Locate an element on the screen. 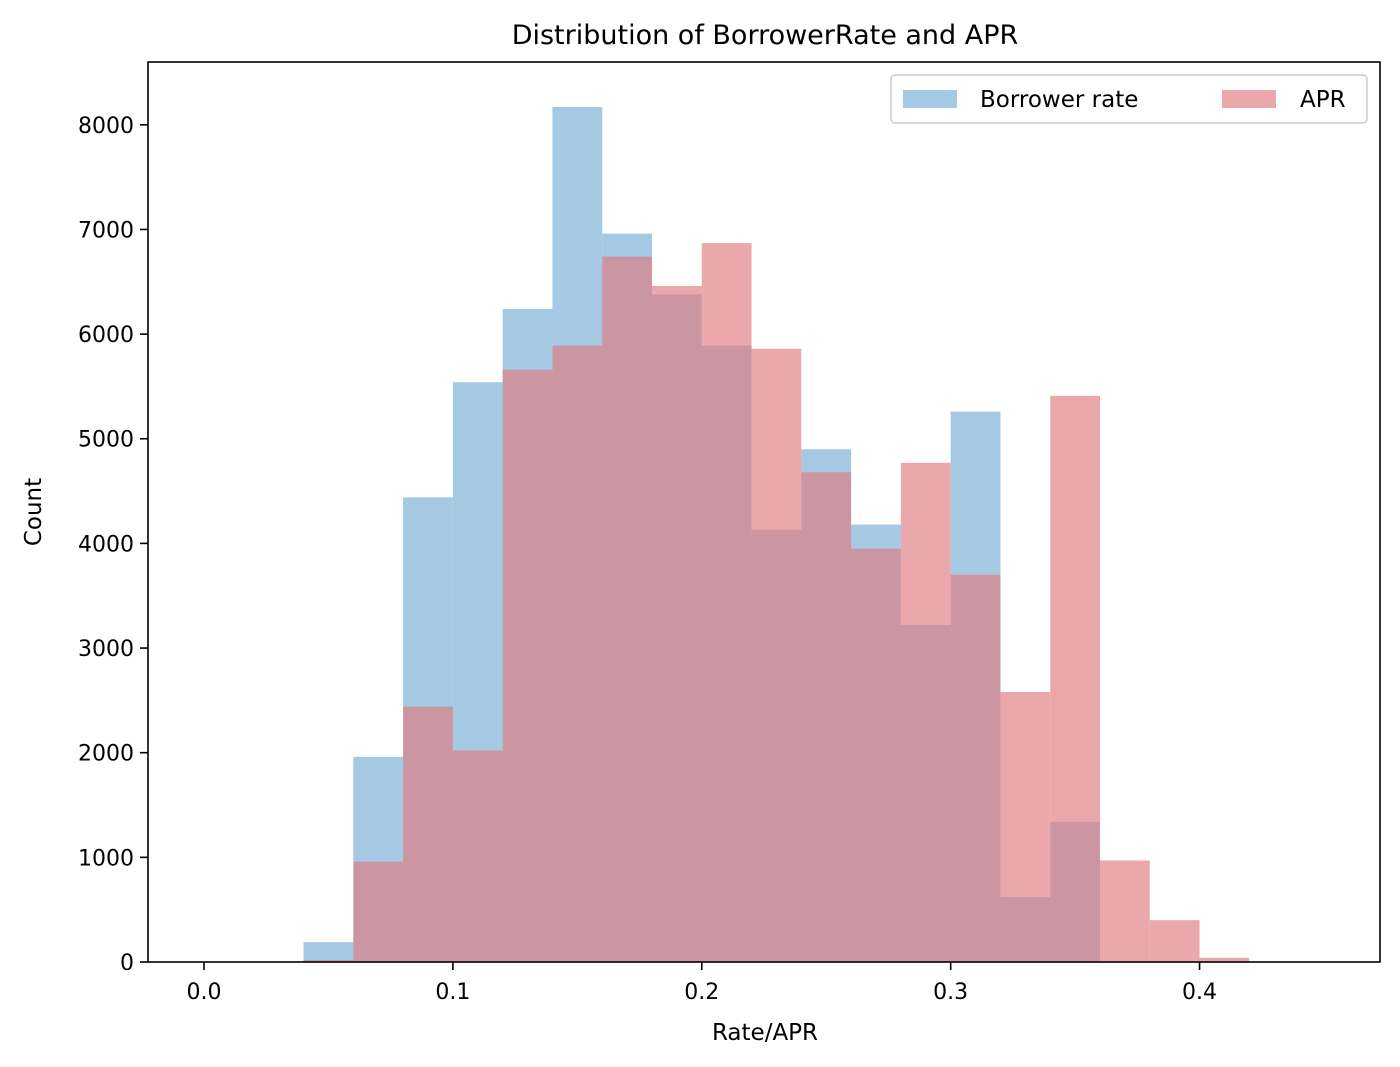  x-tick-label: 0.4 is located at coordinates (1199, 992).